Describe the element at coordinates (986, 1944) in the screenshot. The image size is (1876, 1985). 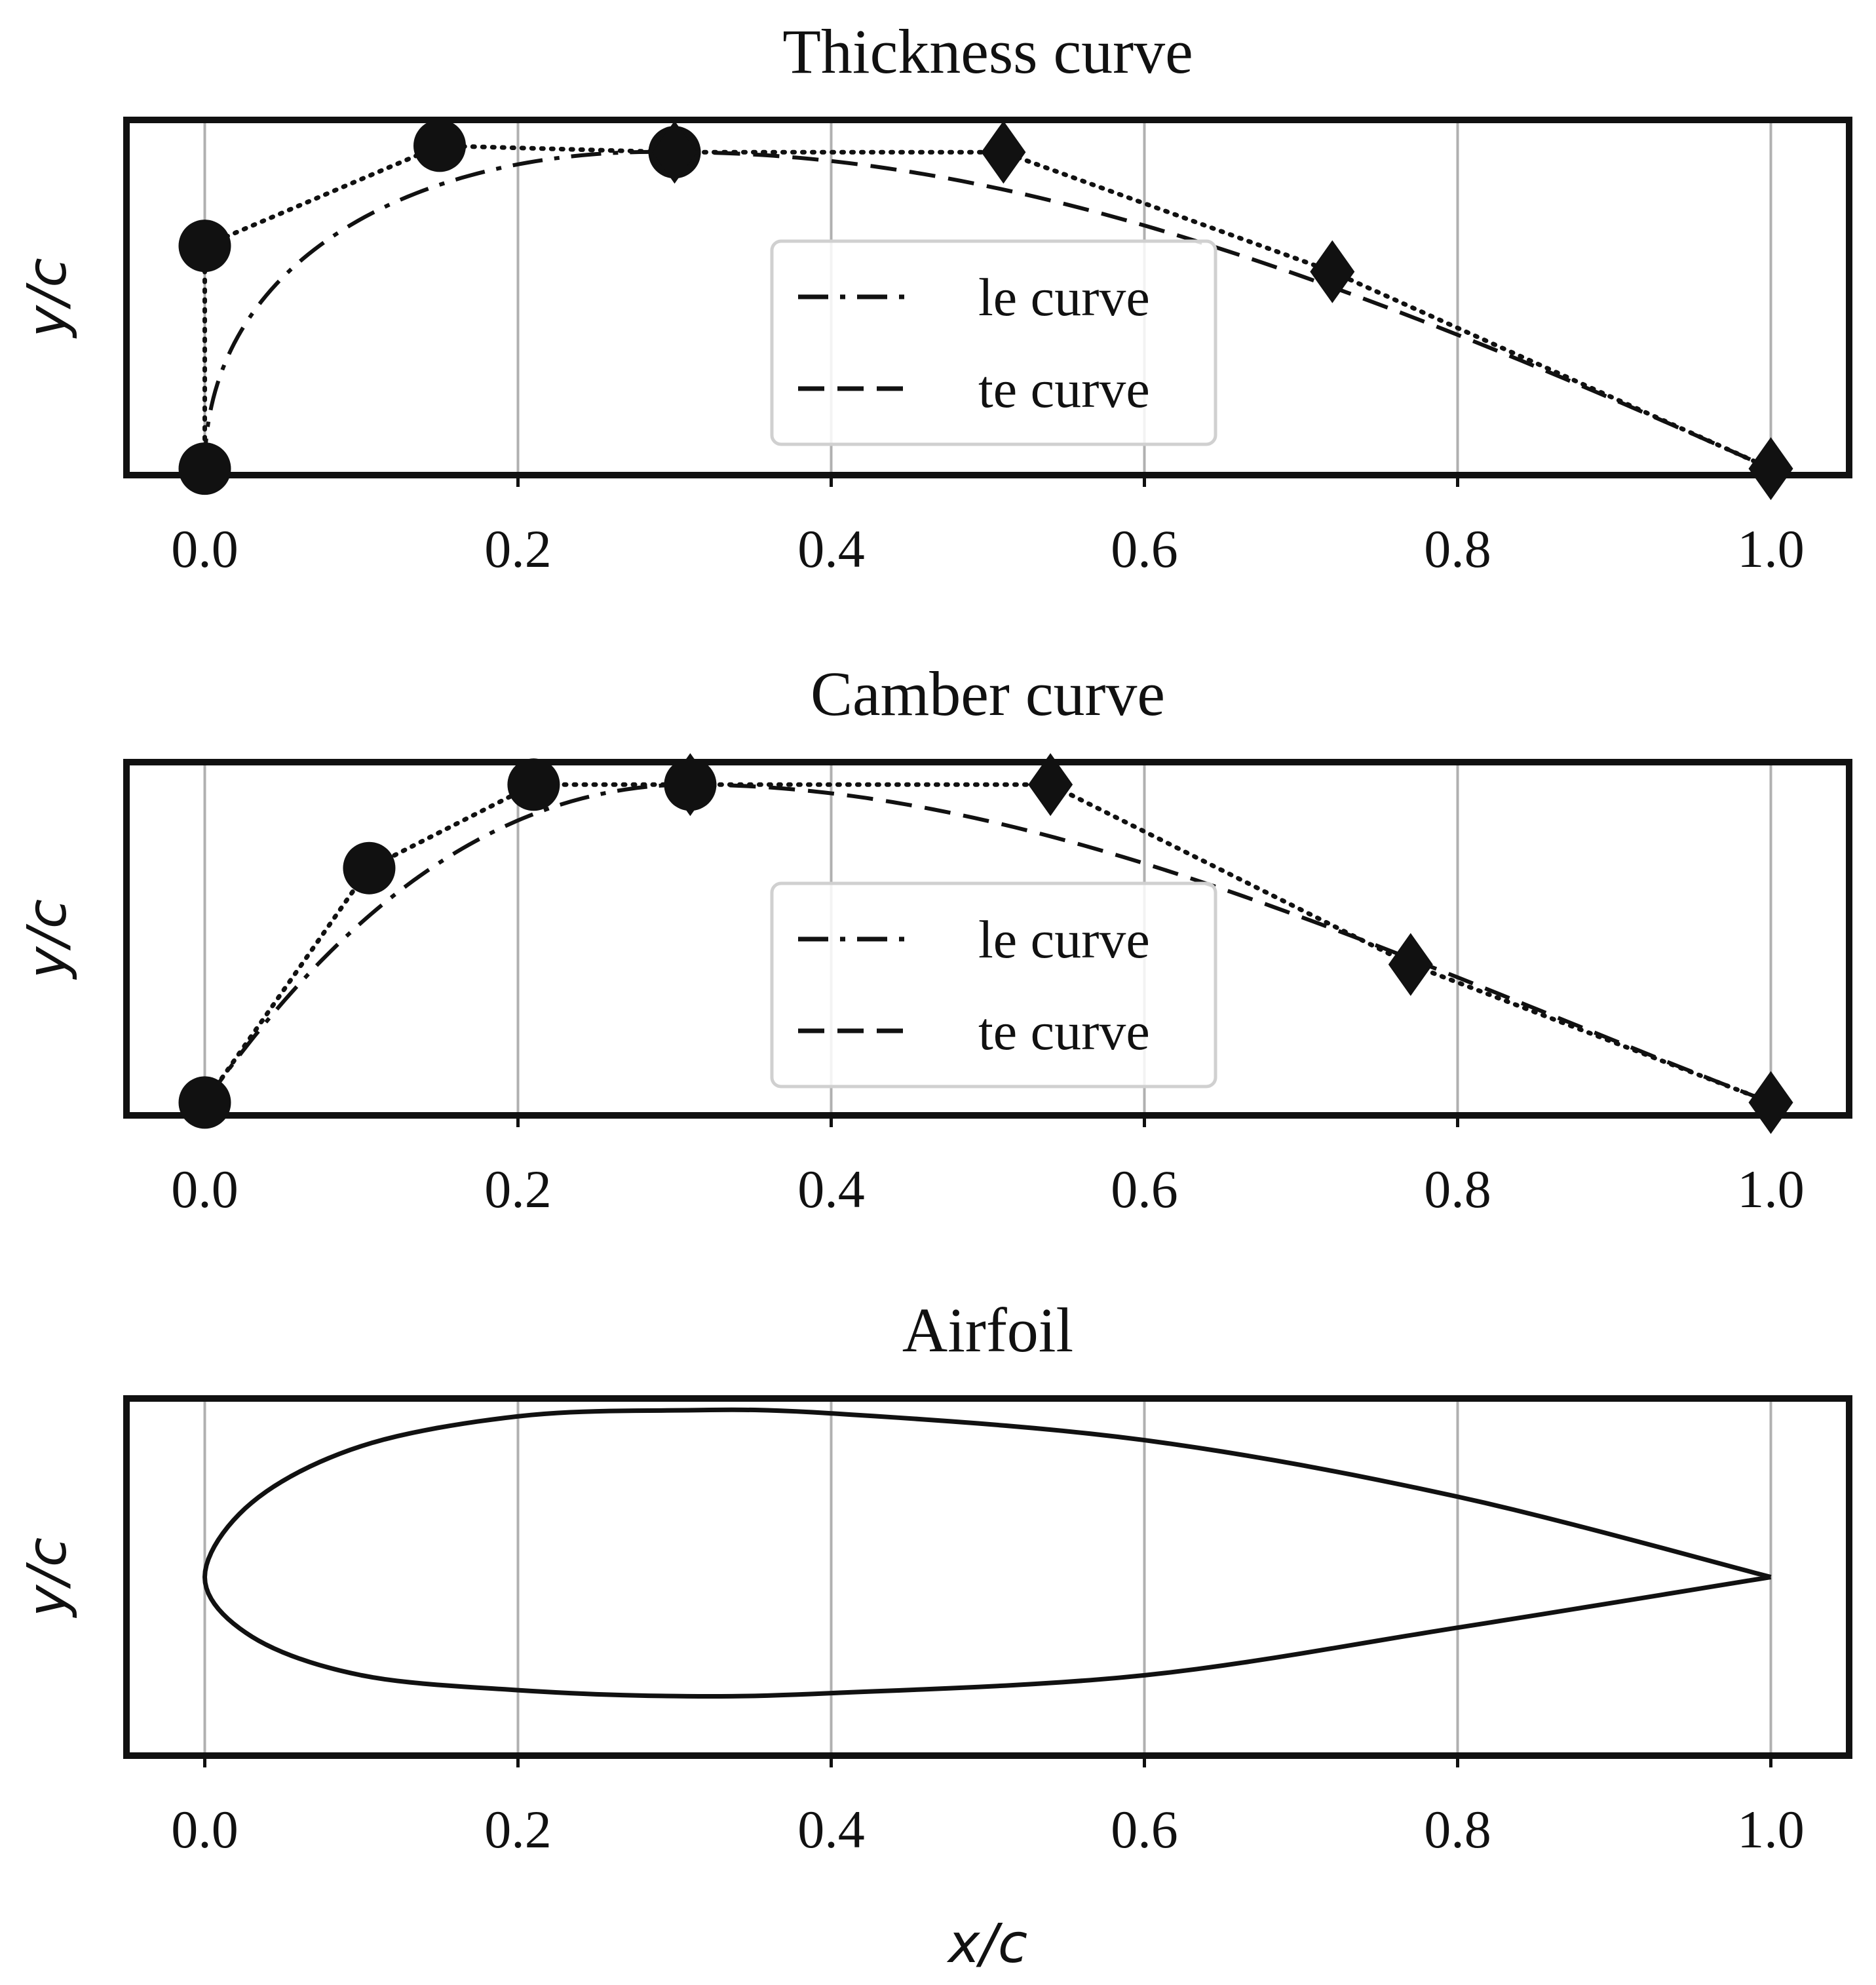
I see `x-axis-label: x/c` at that location.